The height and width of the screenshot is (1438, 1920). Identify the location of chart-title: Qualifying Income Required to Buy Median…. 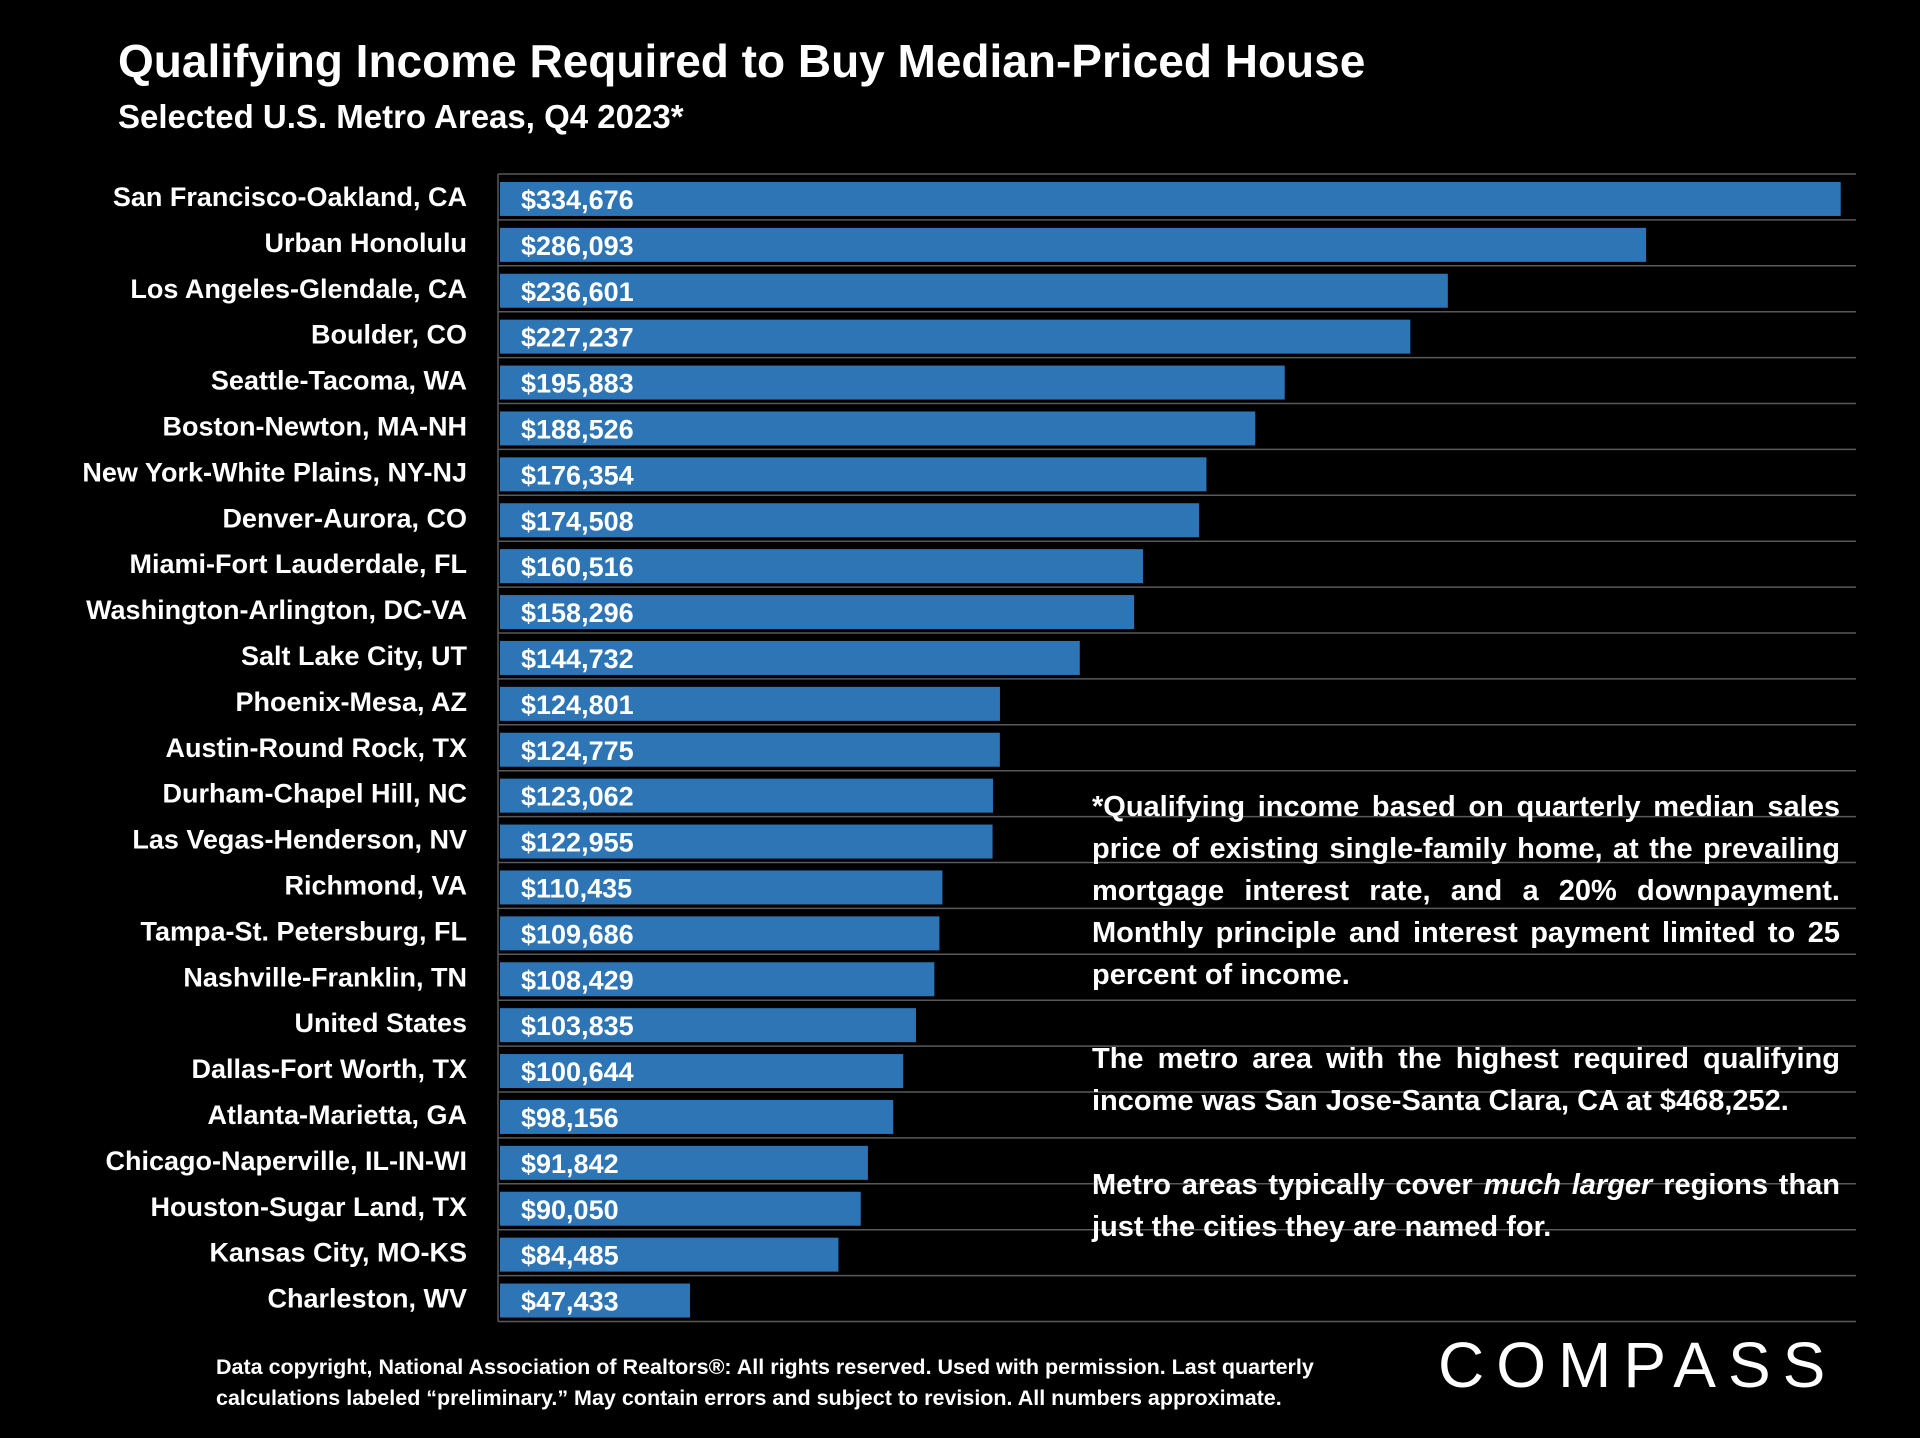
(742, 61).